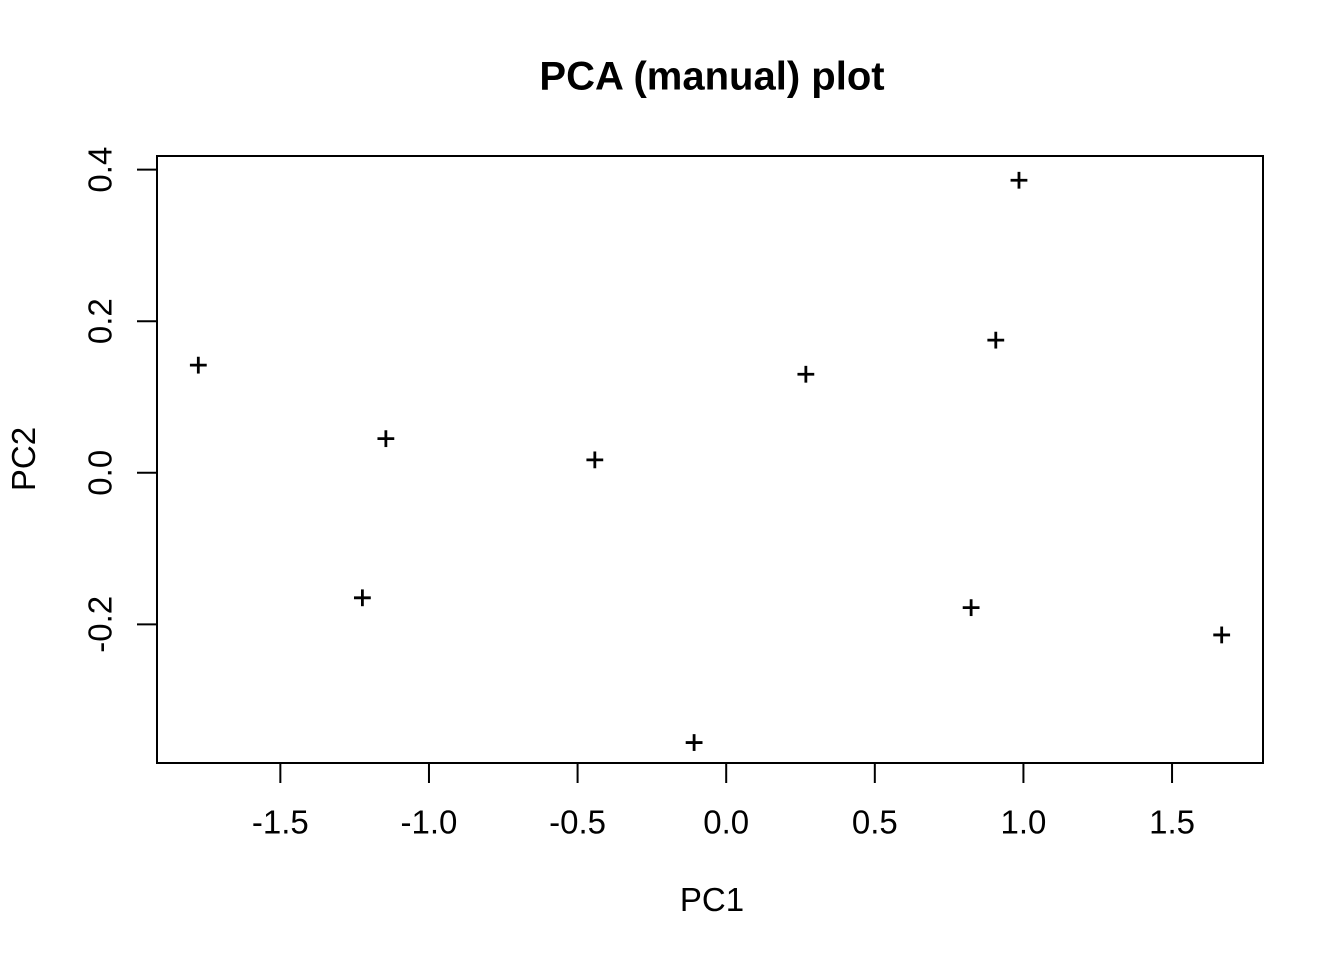  What do you see at coordinates (23, 459) in the screenshot?
I see `y-axis-title: PC2` at bounding box center [23, 459].